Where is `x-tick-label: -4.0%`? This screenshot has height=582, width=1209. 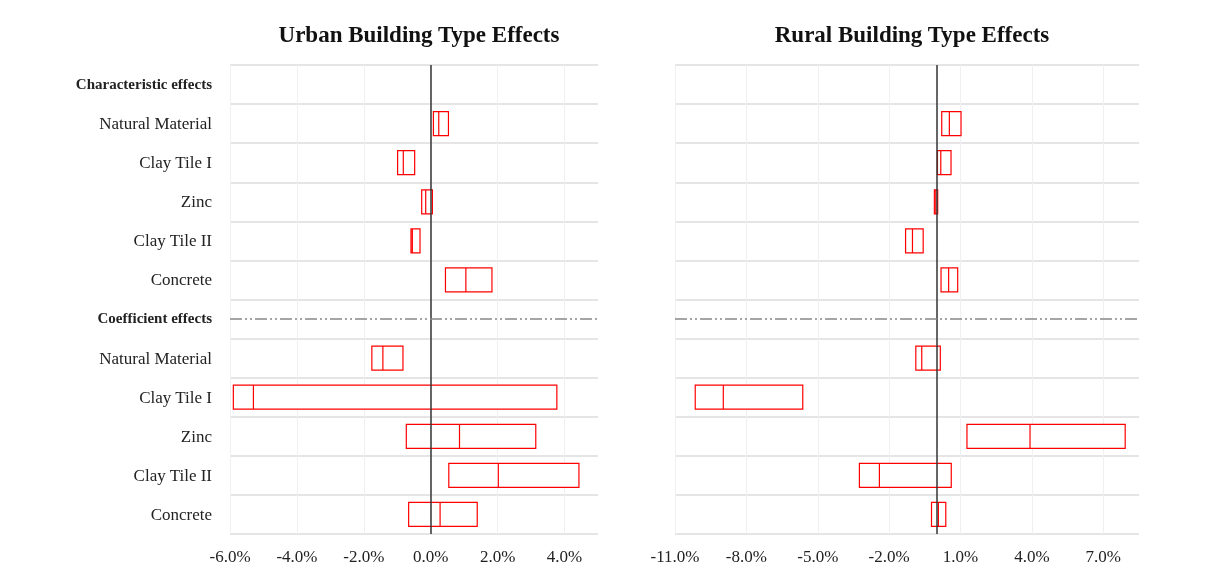
x-tick-label: -4.0% is located at coordinates (297, 556).